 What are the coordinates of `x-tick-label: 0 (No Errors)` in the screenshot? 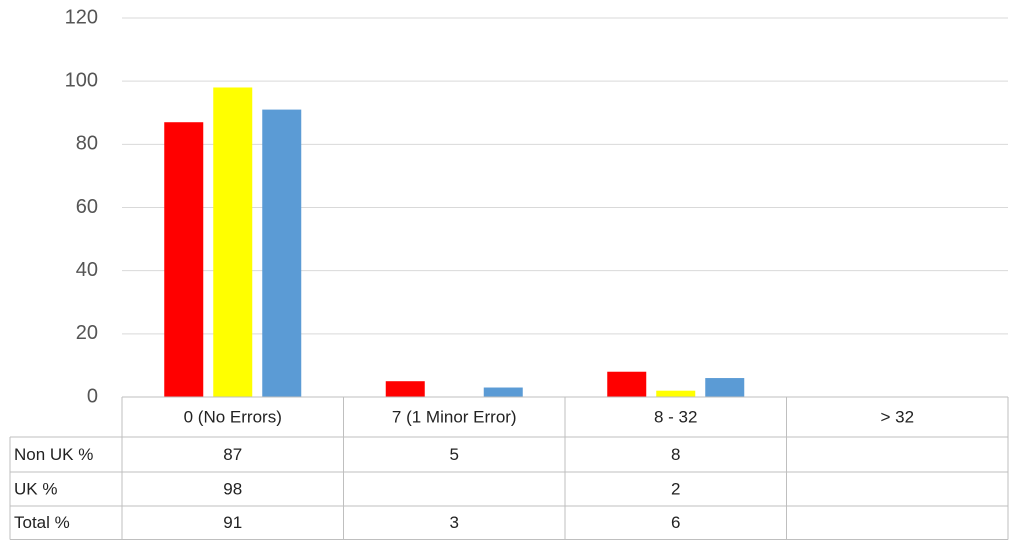 It's located at (233, 416).